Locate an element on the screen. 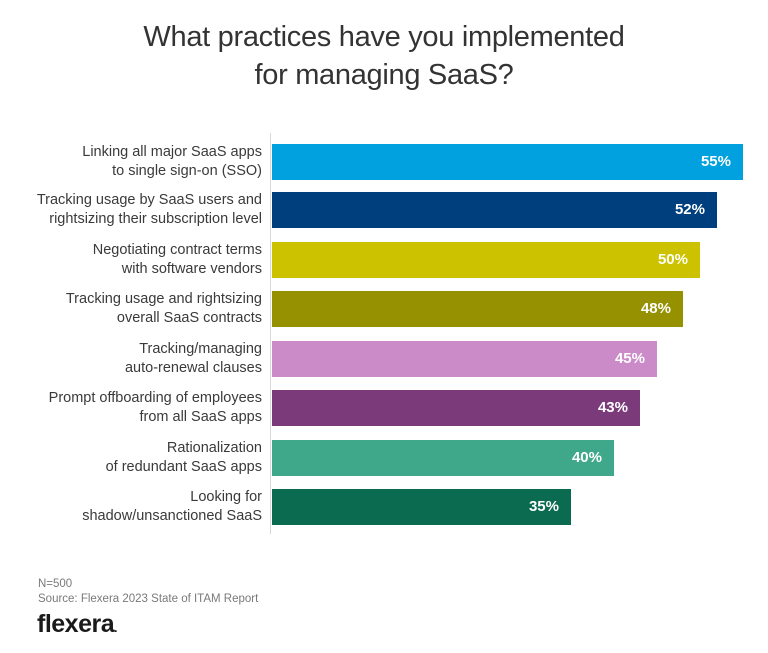 This screenshot has height=653, width=768. category-label-line-2: to single sign-on (SSO) is located at coordinates (187, 171).